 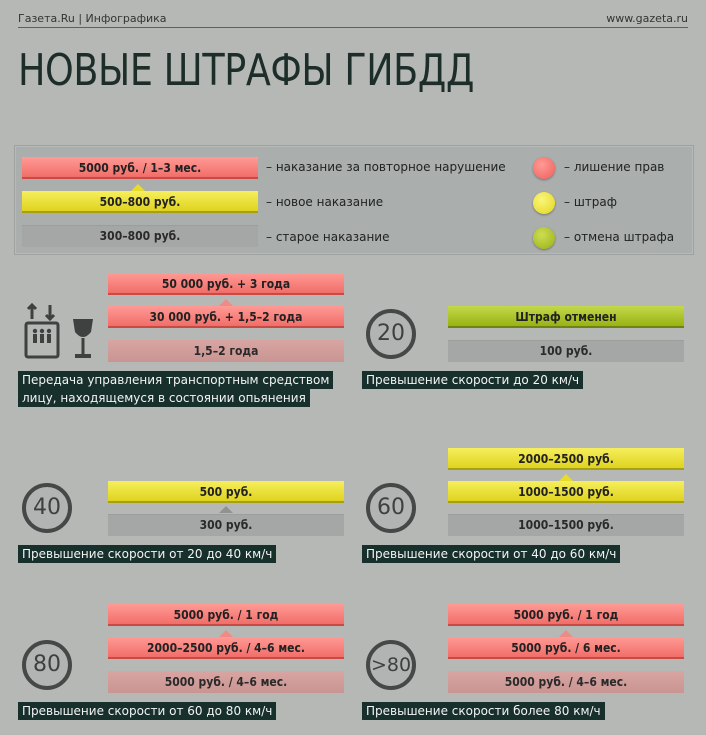 What do you see at coordinates (226, 633) in the screenshot?
I see `speed80-arrow-icon` at bounding box center [226, 633].